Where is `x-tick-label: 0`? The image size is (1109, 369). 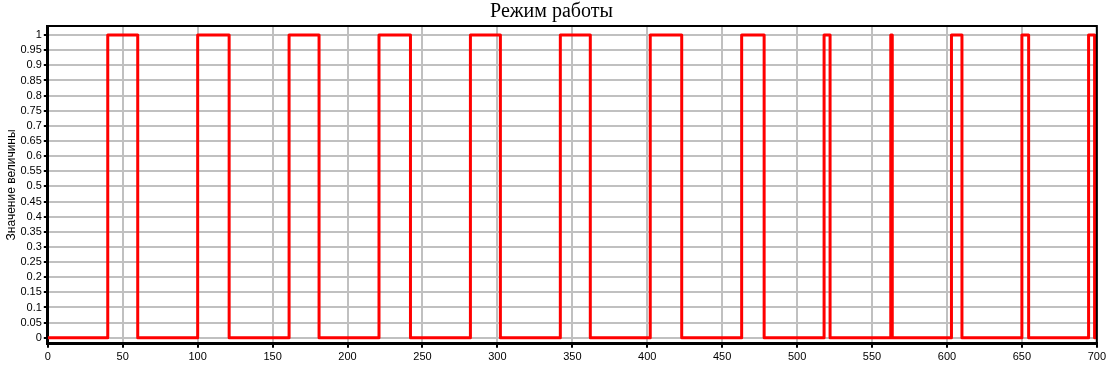 x-tick-label: 0 is located at coordinates (47, 356).